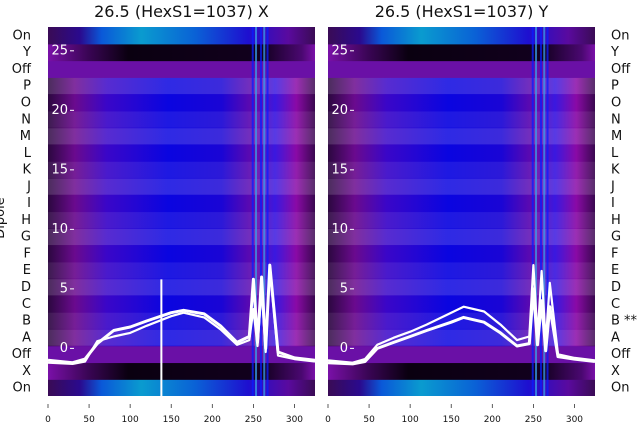 The width and height of the screenshot is (640, 440). What do you see at coordinates (59, 50) in the screenshot?
I see `y-tick-label: 25` at bounding box center [59, 50].